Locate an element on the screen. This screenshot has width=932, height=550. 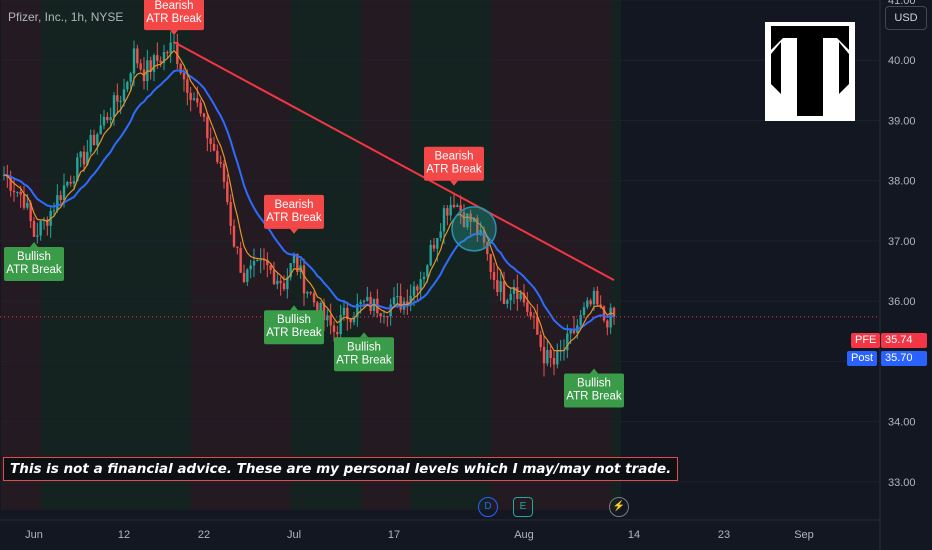
x-tick-label: Sep is located at coordinates (804, 535).